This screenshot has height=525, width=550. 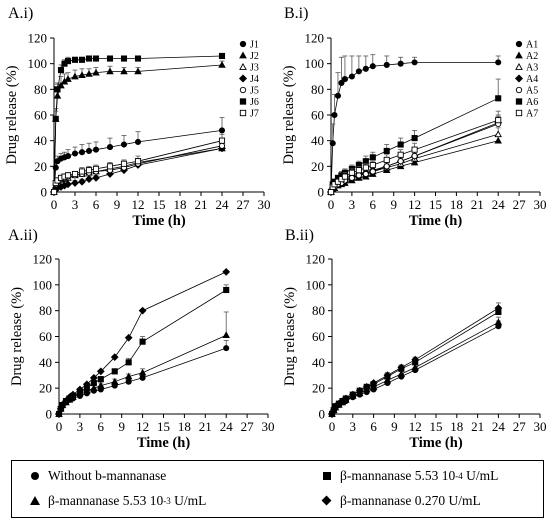 I want to click on square-marker-icon, so click(x=327, y=476).